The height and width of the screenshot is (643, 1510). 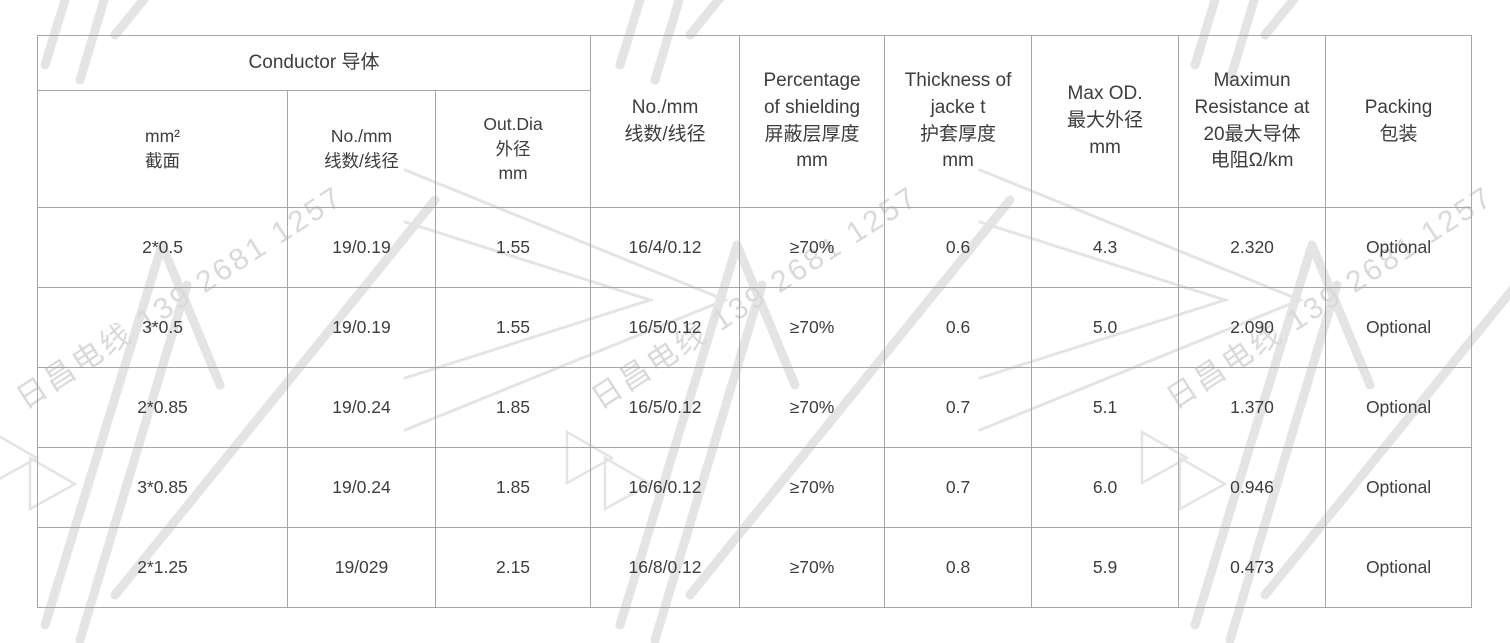 What do you see at coordinates (958, 121) in the screenshot?
I see `header-jacket-thickness: Thickness of jacke t 护套厚度 mm` at bounding box center [958, 121].